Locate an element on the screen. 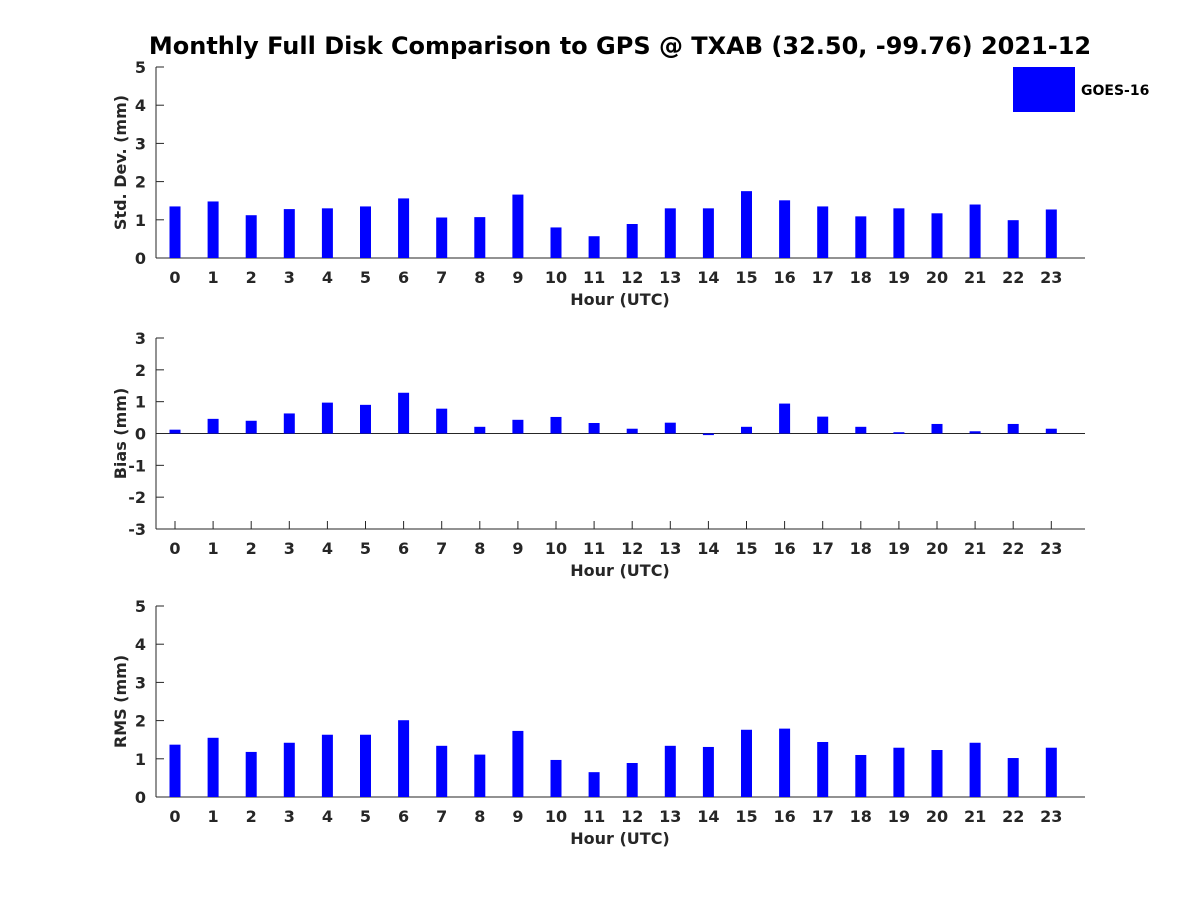 This screenshot has height=900, width=1200. y-tick-label: 5 is located at coordinates (140, 67).